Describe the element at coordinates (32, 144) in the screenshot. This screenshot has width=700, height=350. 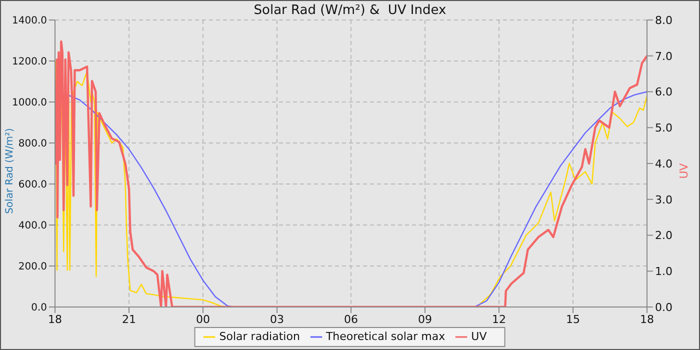
I see `y-tick-label: 800.0` at that location.